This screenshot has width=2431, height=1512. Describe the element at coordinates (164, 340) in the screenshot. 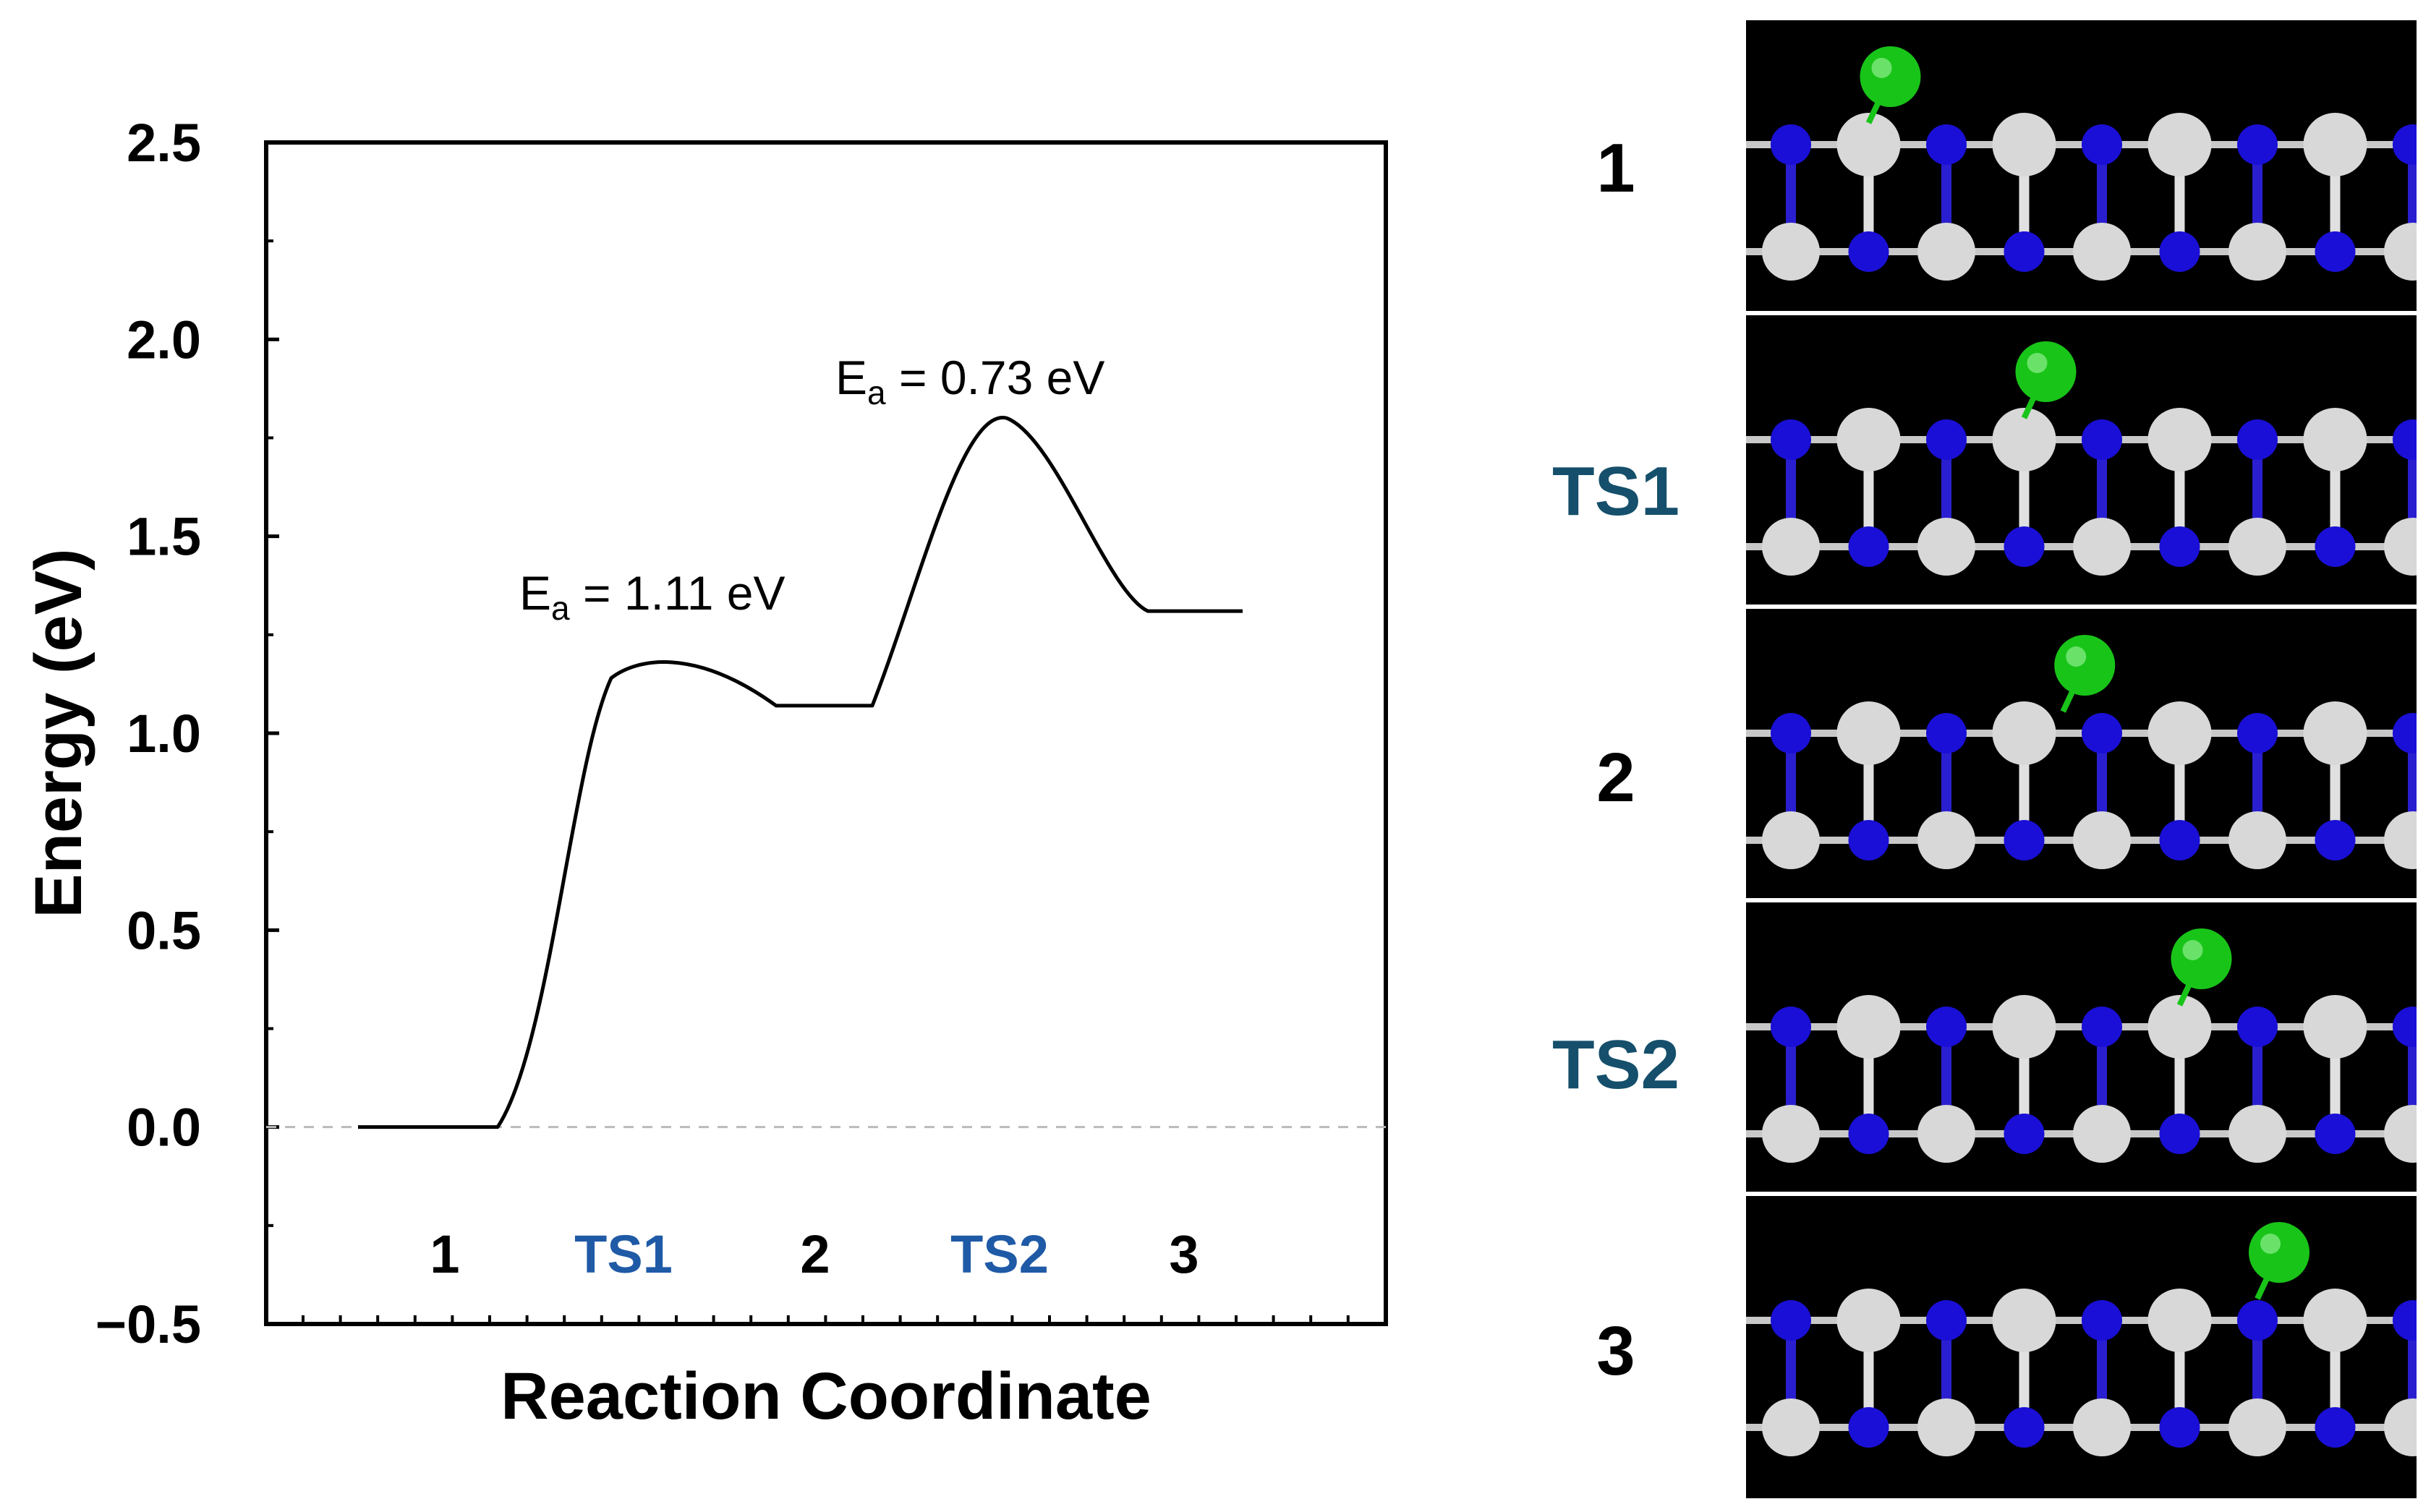

I see `y-tick-label: 2.0` at that location.